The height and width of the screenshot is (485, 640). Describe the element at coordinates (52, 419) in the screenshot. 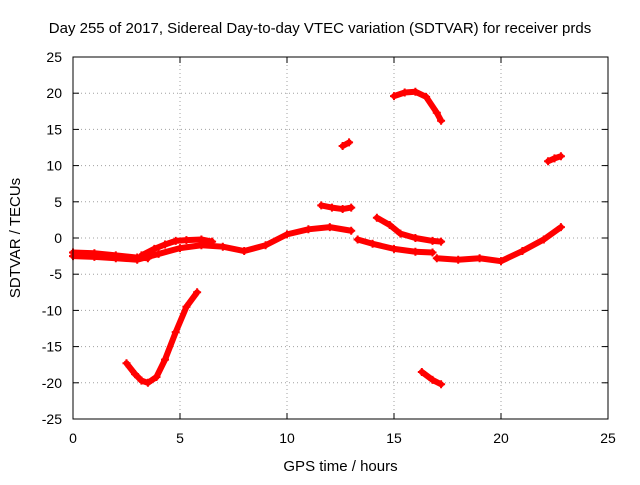

I see `y-tick-label: -25` at that location.